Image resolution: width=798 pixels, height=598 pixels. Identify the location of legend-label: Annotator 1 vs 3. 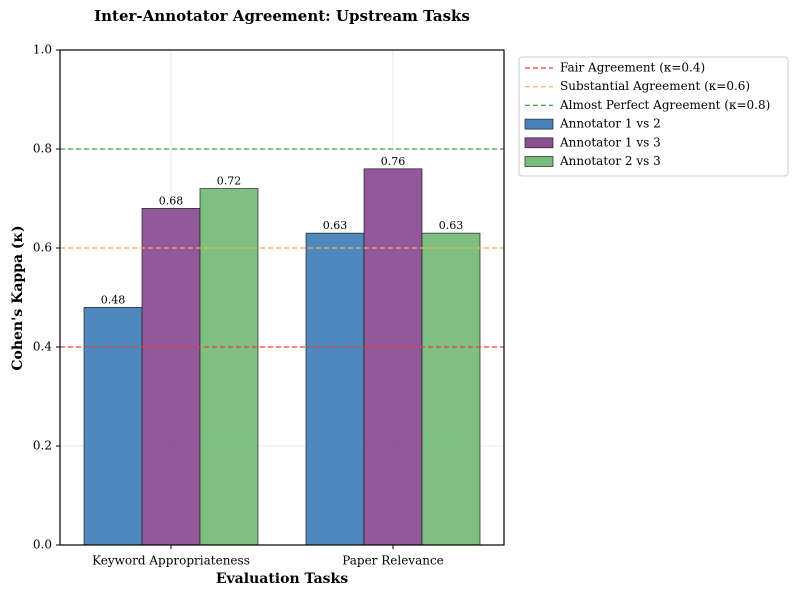
(610, 142).